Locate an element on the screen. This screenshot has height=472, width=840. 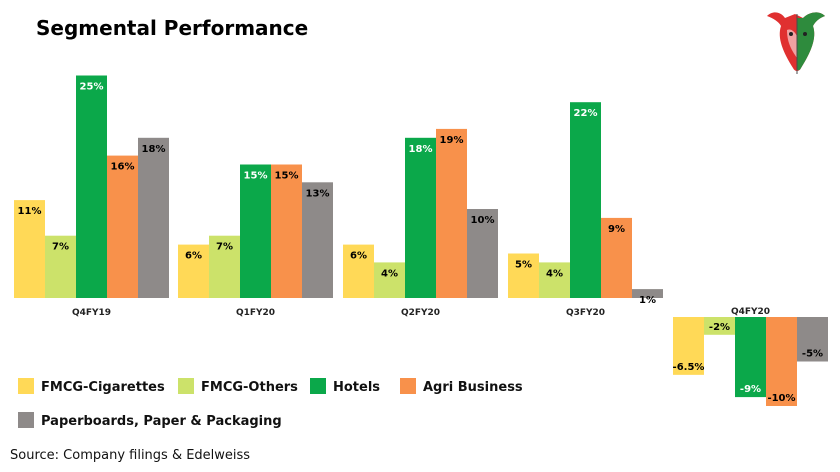
value-label-q3fy20-series-1: 4% is located at coordinates (554, 273).